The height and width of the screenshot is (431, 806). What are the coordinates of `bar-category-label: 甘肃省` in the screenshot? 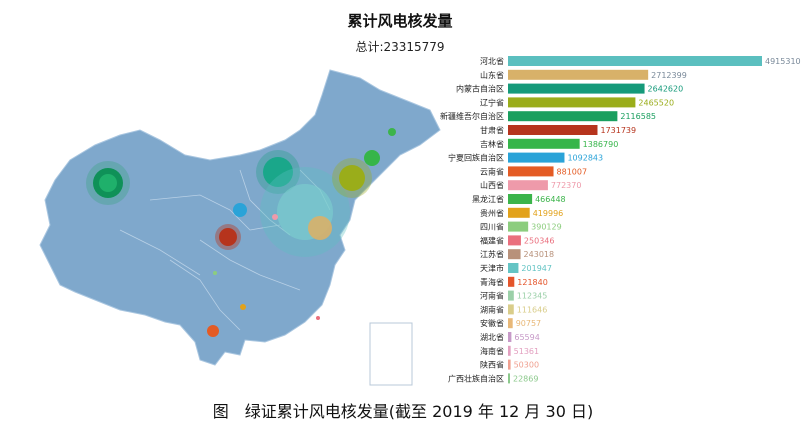 It's located at (492, 130).